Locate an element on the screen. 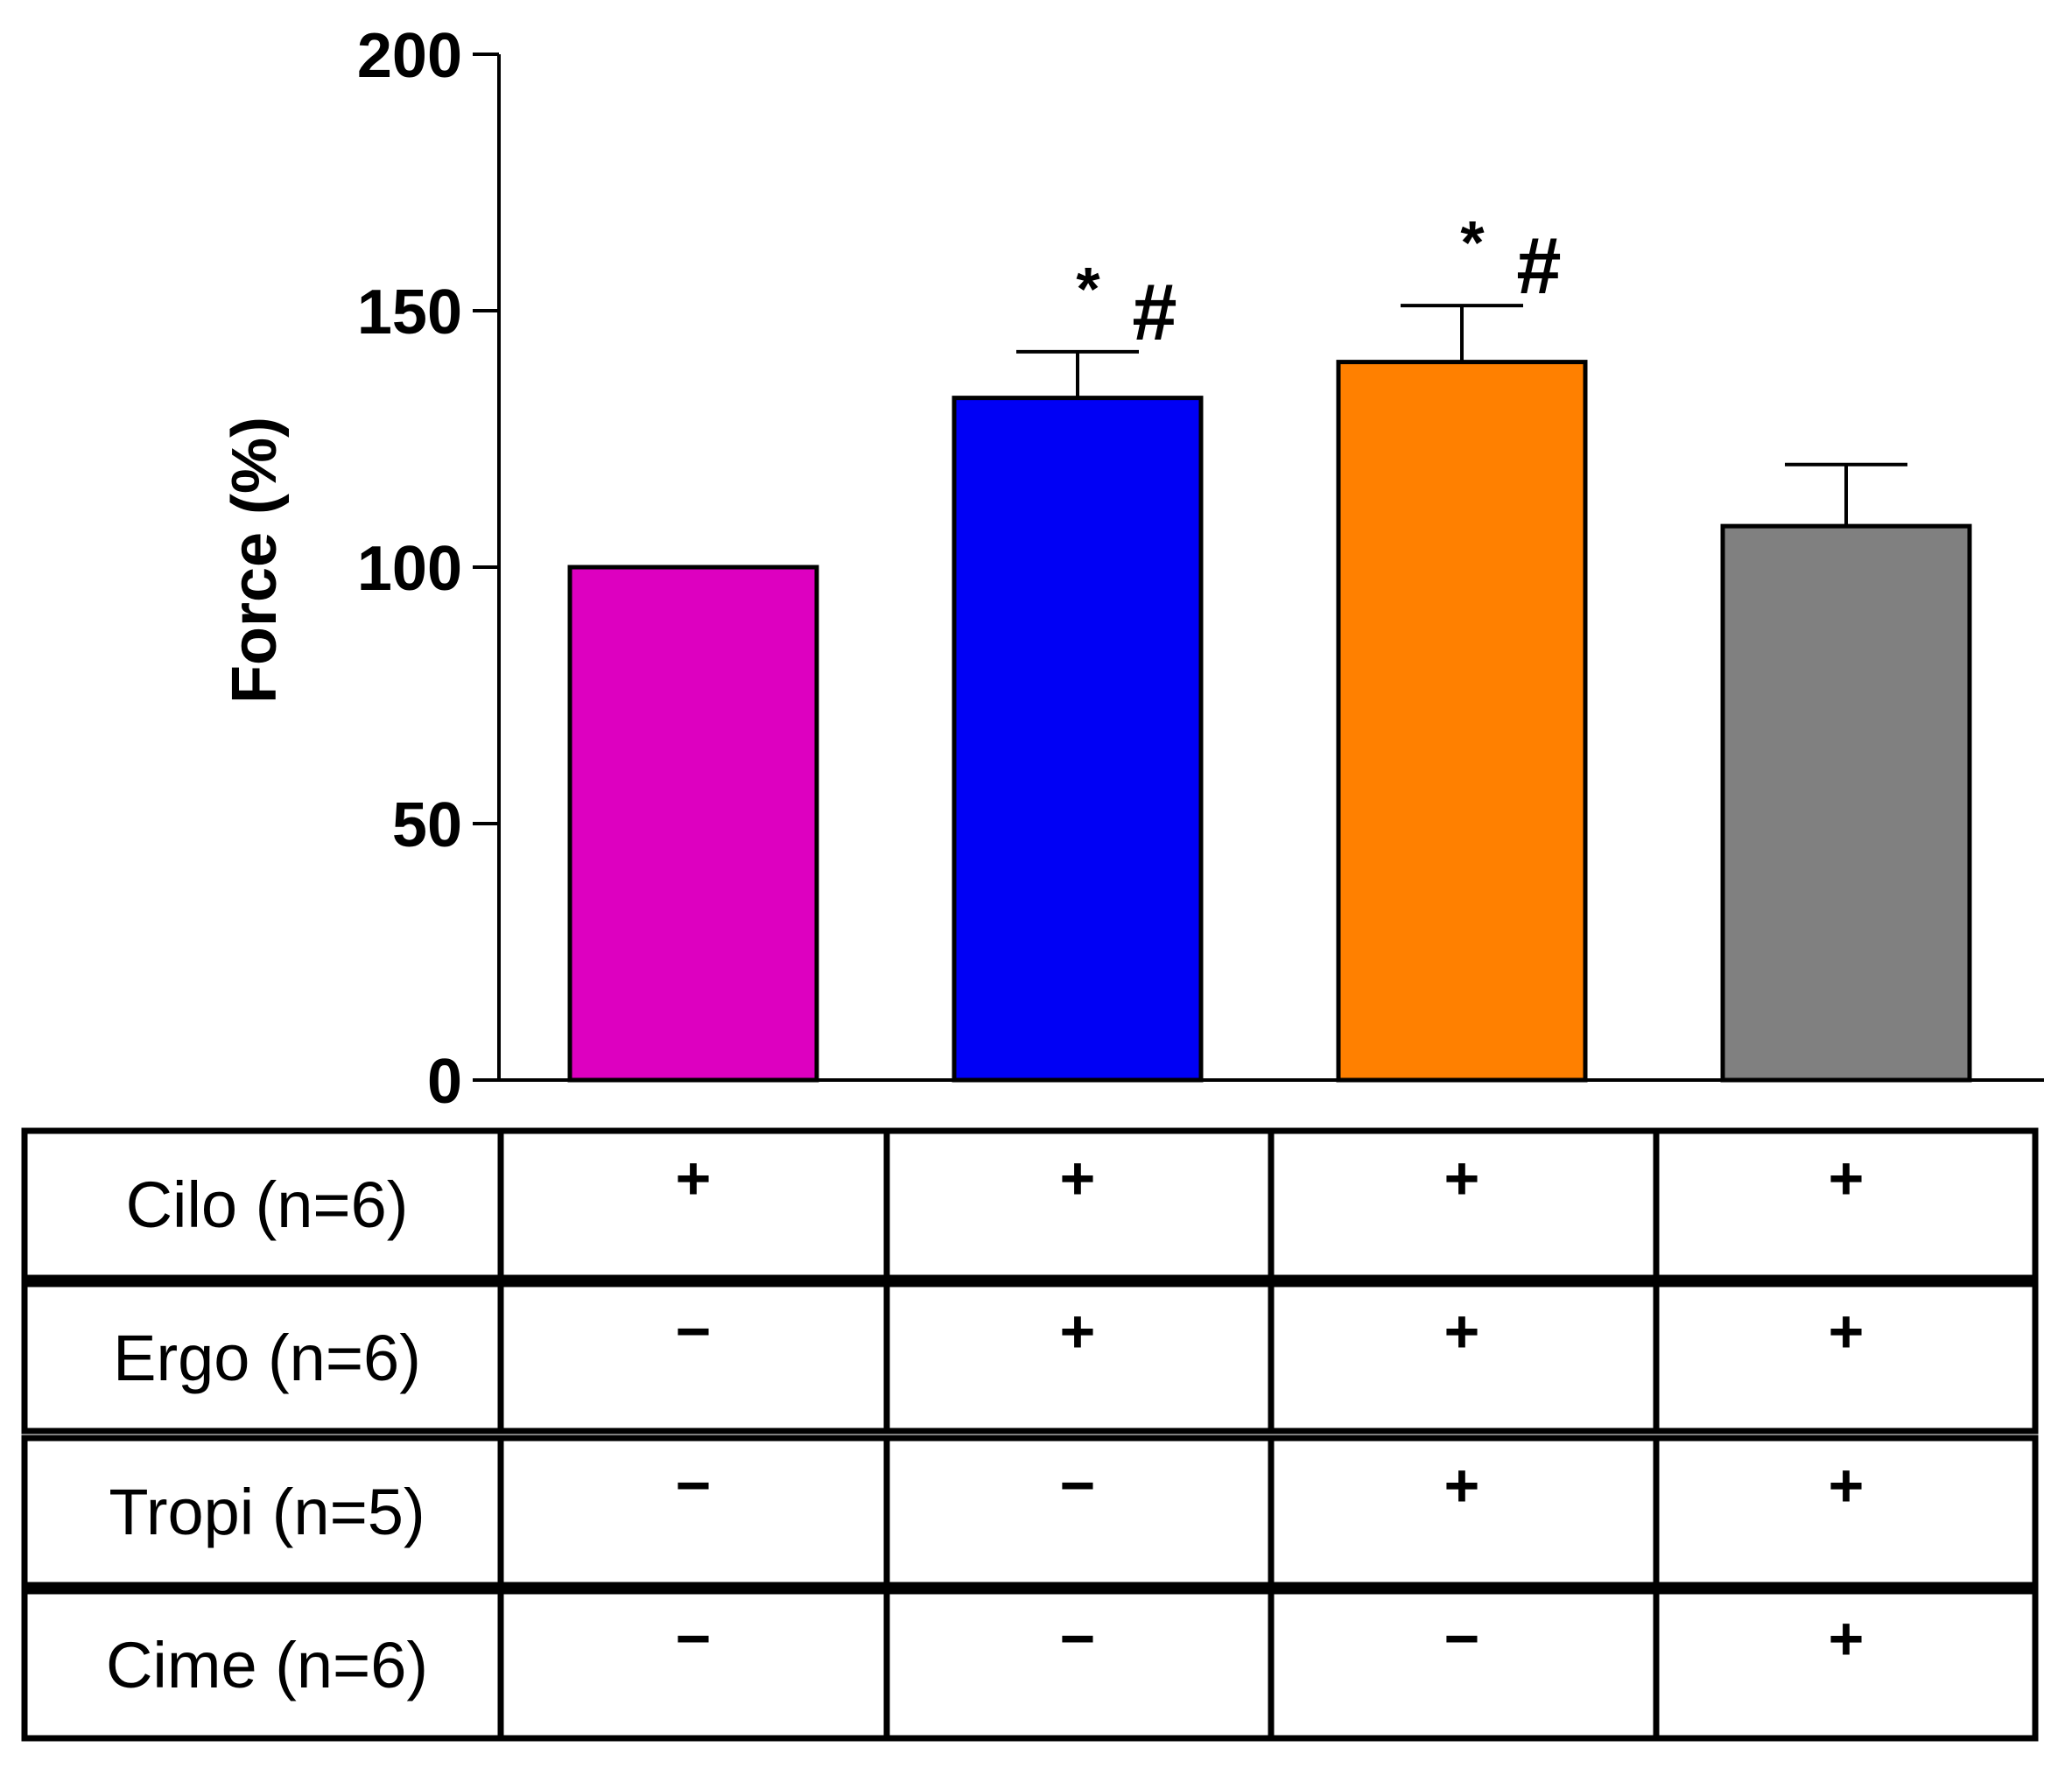 This screenshot has width=2072, height=1782. table-row-label: Ergo (n=6) is located at coordinates (267, 1358).